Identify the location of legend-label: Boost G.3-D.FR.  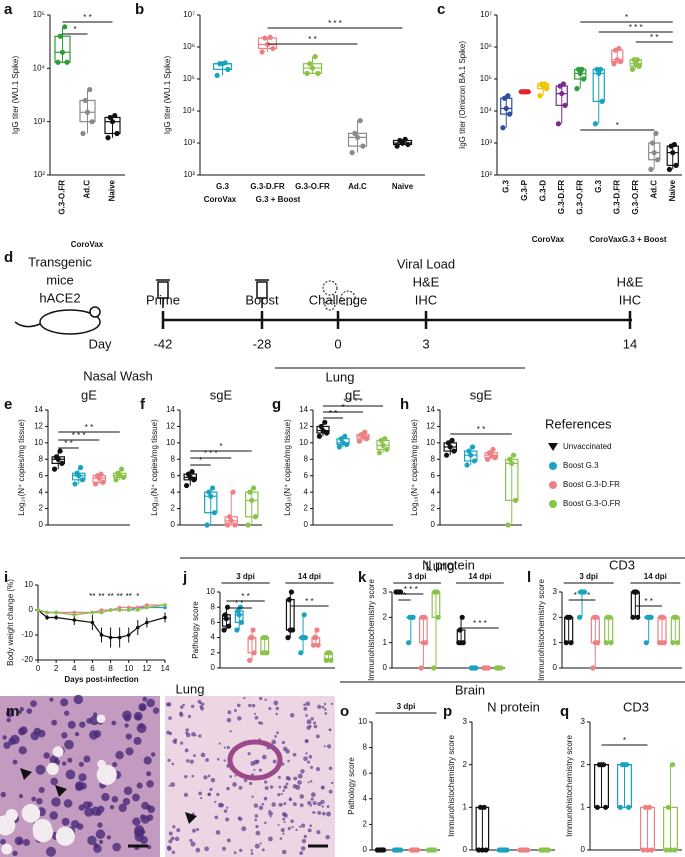
(591, 484).